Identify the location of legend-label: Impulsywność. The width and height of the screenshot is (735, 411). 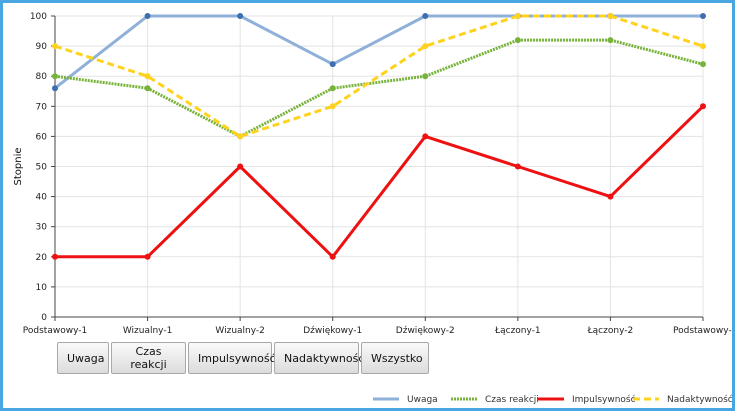
(604, 399).